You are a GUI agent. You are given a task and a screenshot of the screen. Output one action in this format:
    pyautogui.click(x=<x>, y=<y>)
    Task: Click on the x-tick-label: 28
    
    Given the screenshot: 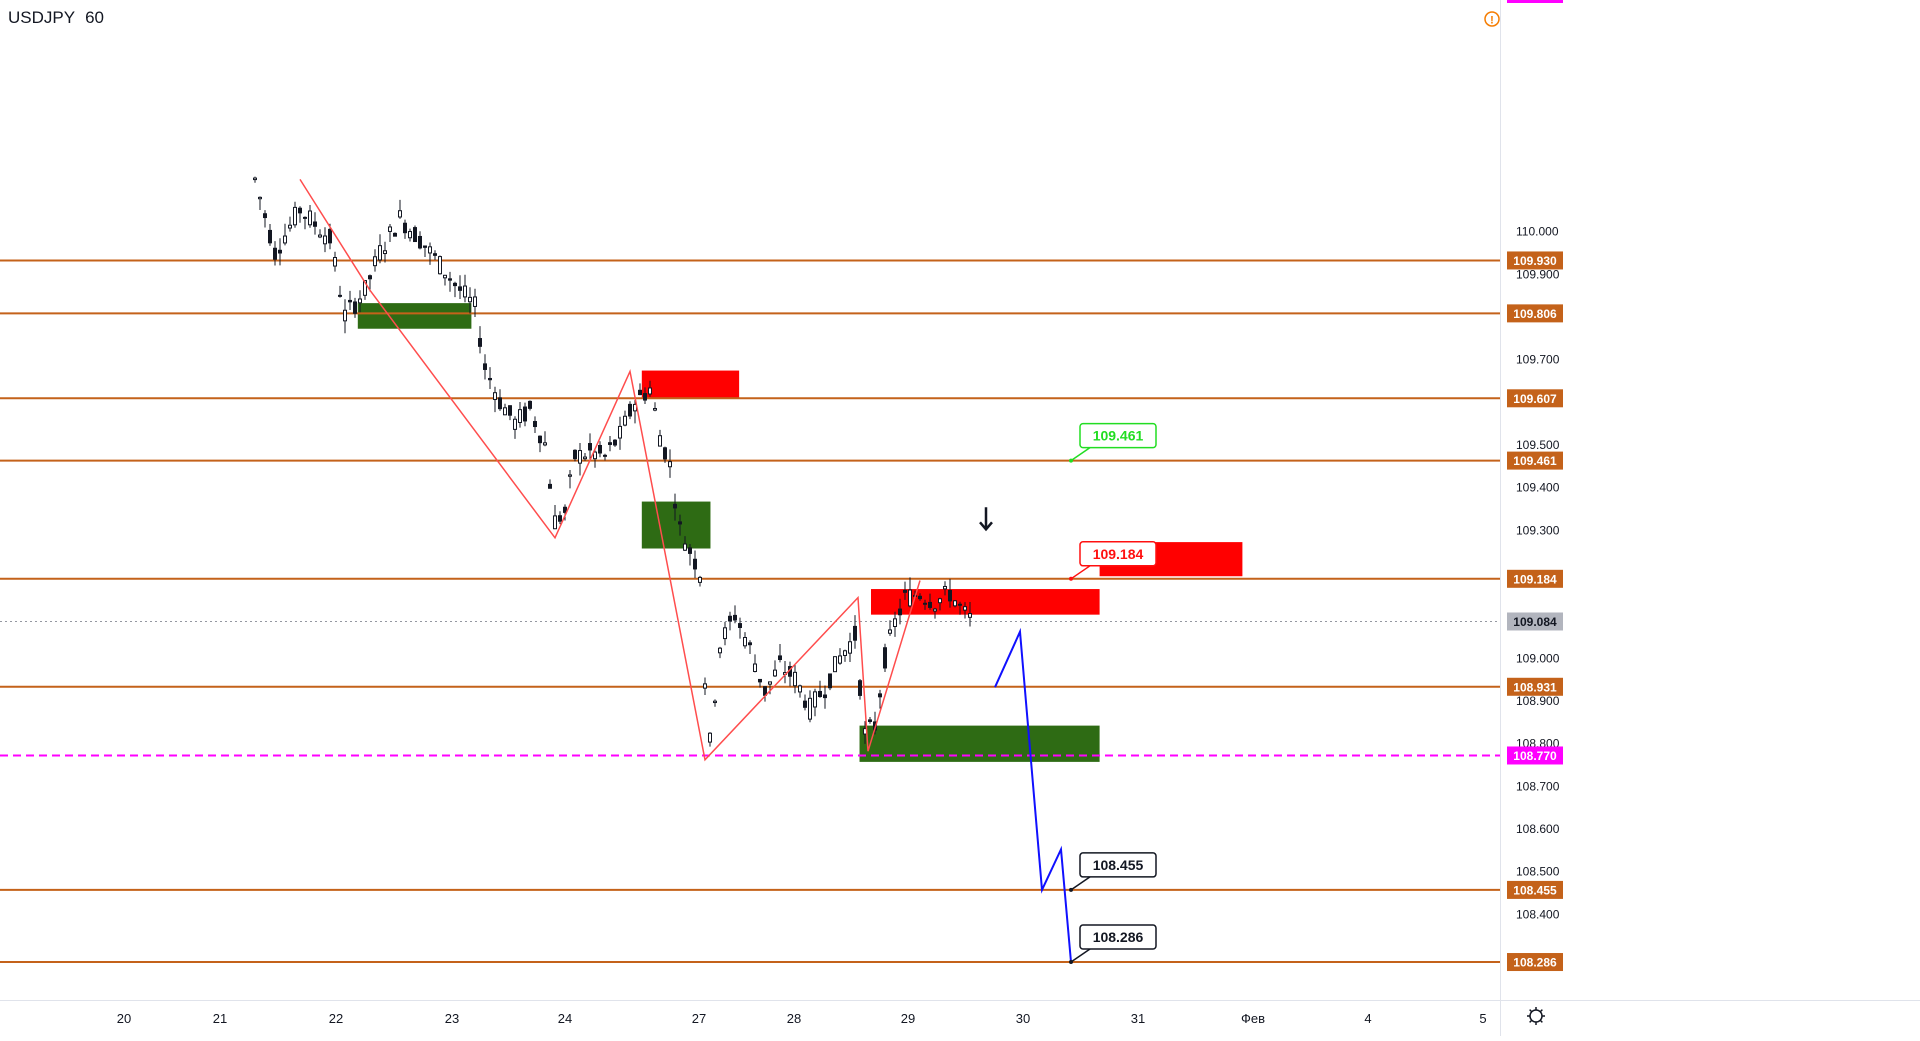 What is the action you would take?
    pyautogui.click(x=794, y=1018)
    